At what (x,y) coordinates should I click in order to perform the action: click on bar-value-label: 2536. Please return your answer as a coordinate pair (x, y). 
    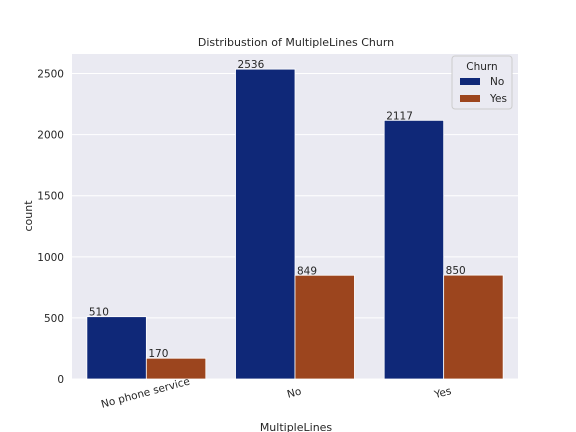
    Looking at the image, I should click on (251, 65).